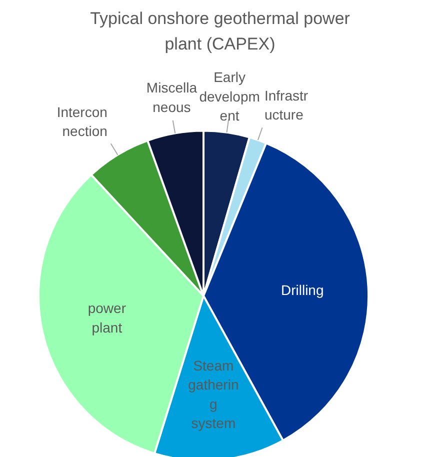 The image size is (439, 457). I want to click on slice-label: Infrastructure, so click(286, 104).